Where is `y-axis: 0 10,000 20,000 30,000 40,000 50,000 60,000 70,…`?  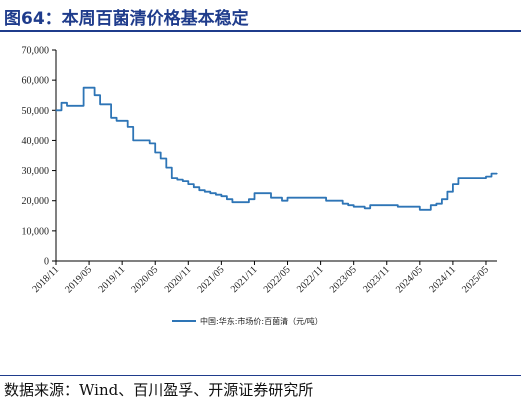
y-axis: 0 10,000 20,000 30,000 40,000 50,000 60,000 70,… is located at coordinates (39, 157).